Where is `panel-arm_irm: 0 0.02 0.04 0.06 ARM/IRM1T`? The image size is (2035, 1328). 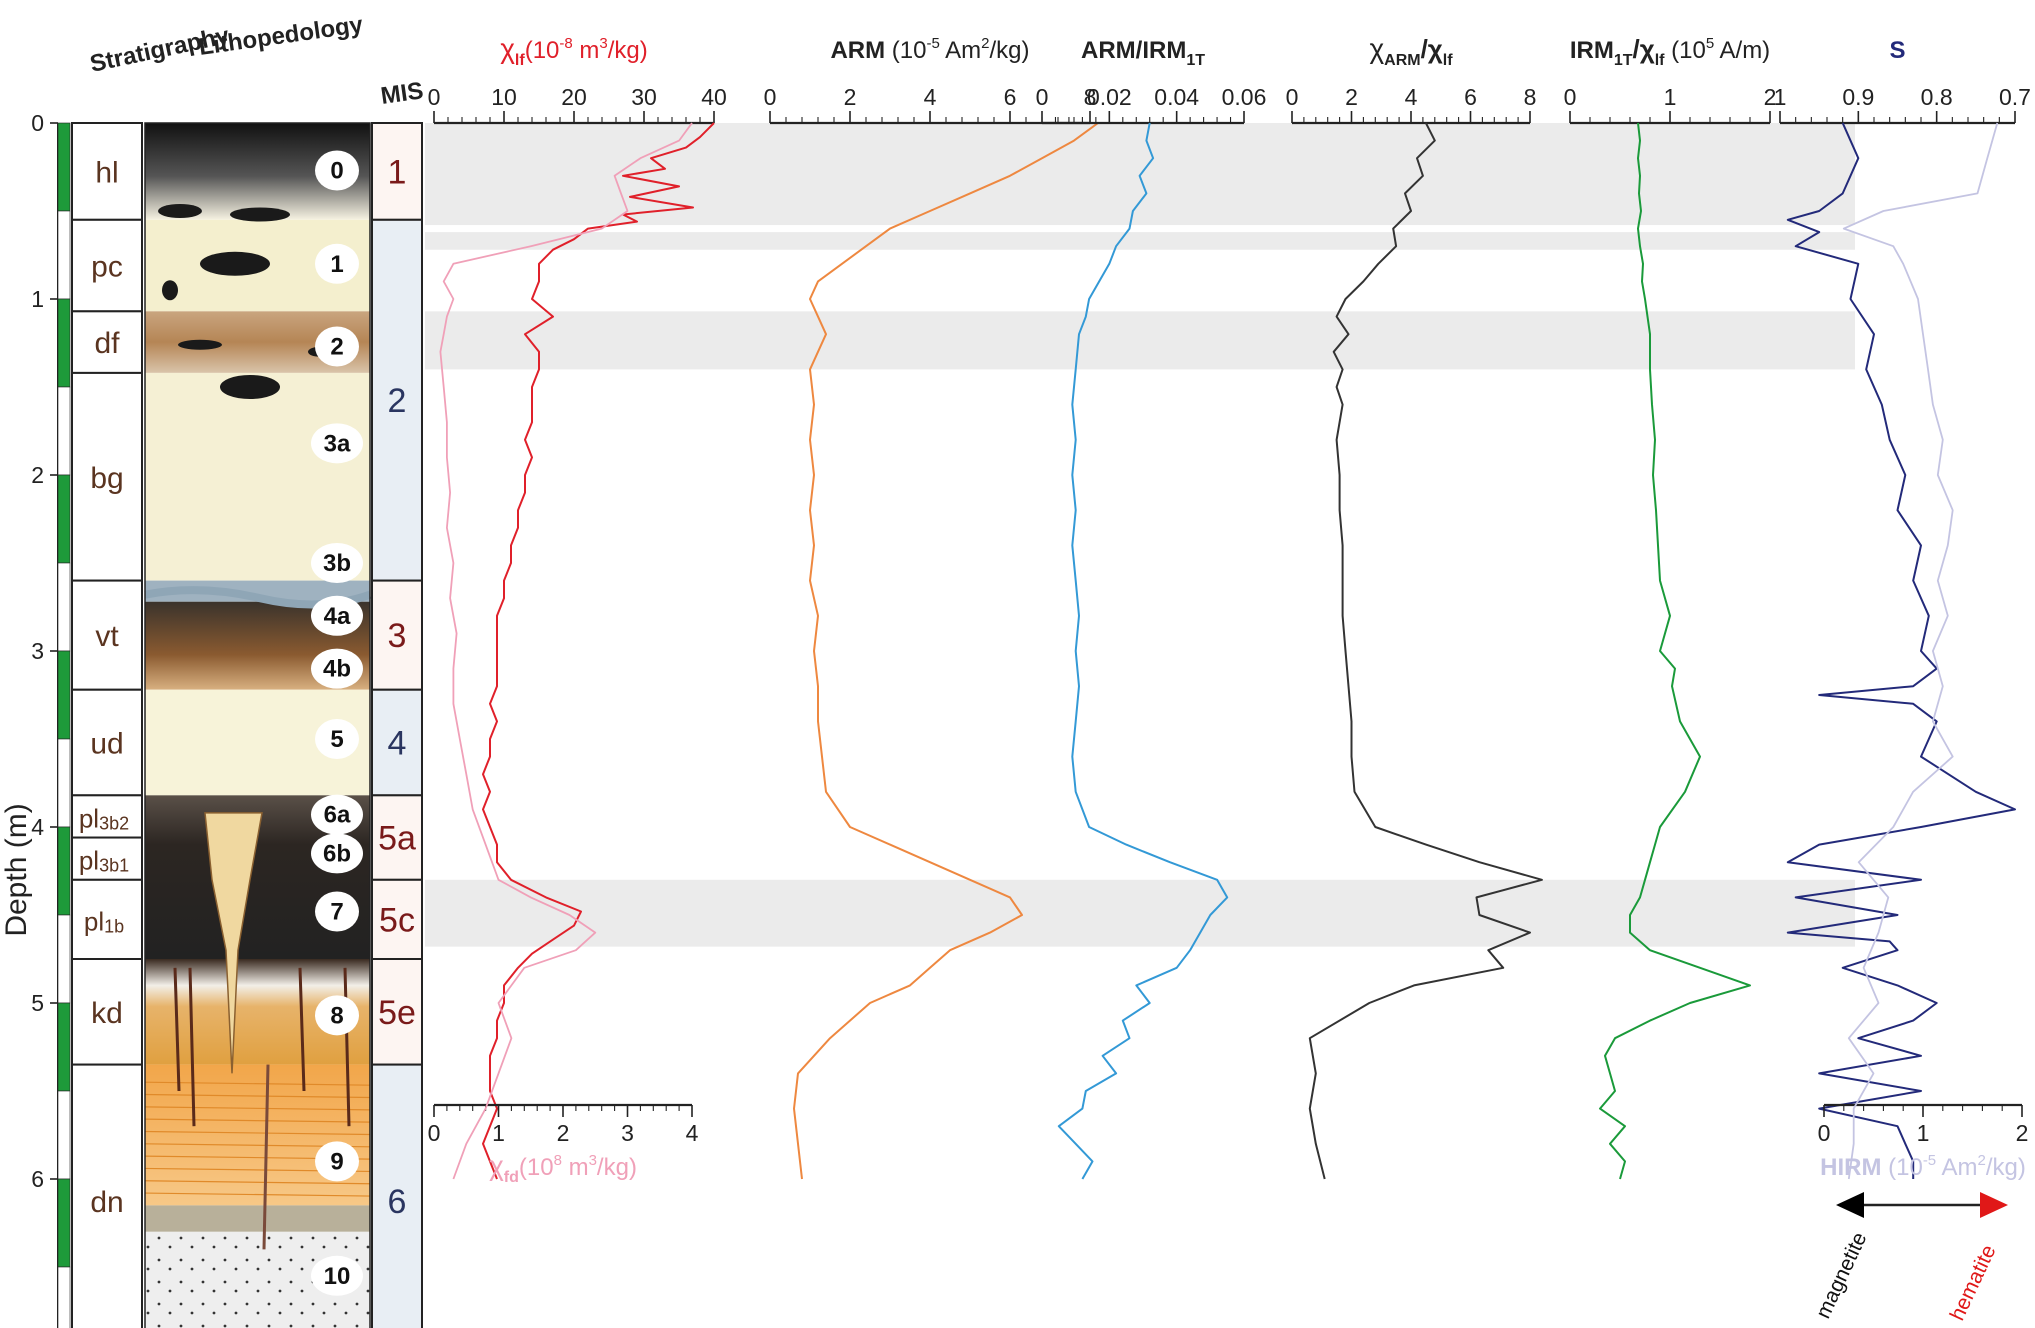
panel-arm_irm: 0 0.02 0.04 0.06 ARM/IRM1T is located at coordinates (1151, 608).